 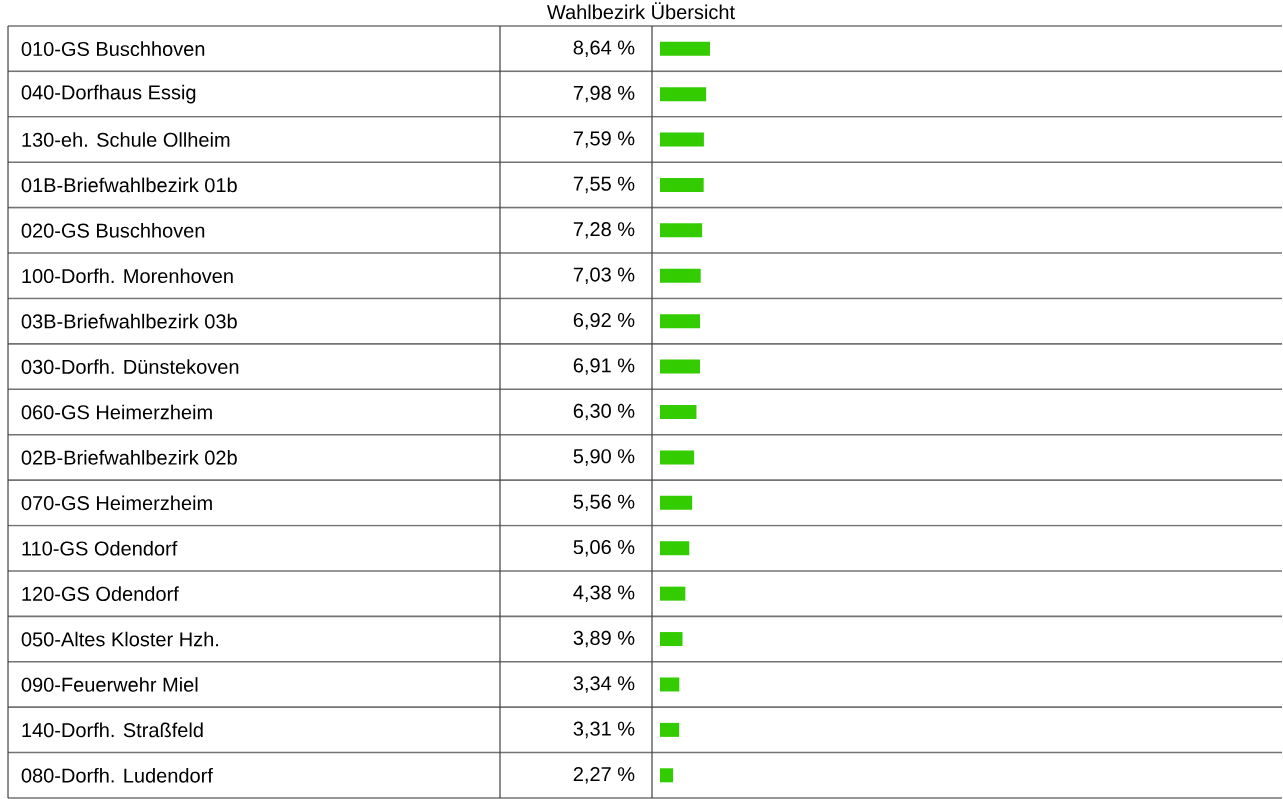 I want to click on y-tick-label: 120-GS Odendorf, so click(x=100, y=593).